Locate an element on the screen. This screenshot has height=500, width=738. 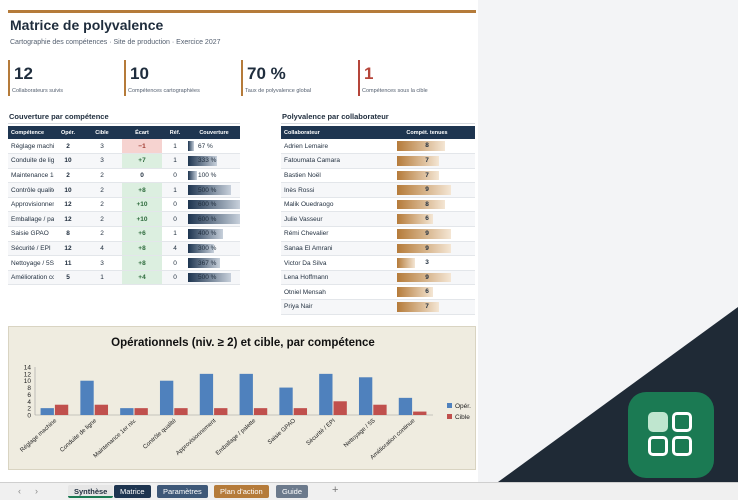
cell-ecart: +10 is located at coordinates (142, 219).